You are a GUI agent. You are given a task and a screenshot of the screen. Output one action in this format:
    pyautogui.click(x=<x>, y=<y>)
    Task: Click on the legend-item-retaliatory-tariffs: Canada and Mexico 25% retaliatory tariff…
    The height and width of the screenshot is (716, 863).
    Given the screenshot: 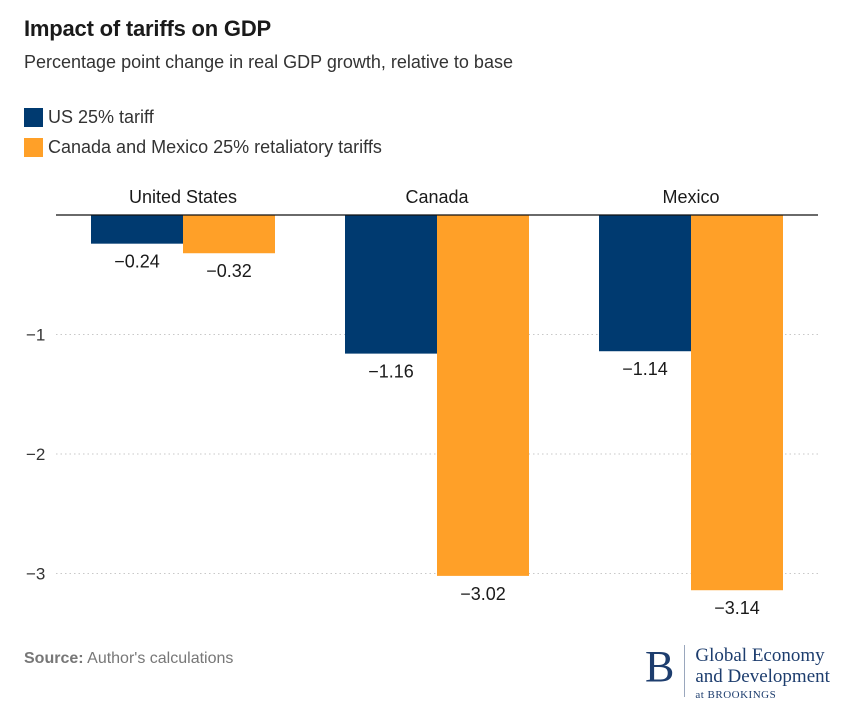 What is the action you would take?
    pyautogui.click(x=203, y=147)
    